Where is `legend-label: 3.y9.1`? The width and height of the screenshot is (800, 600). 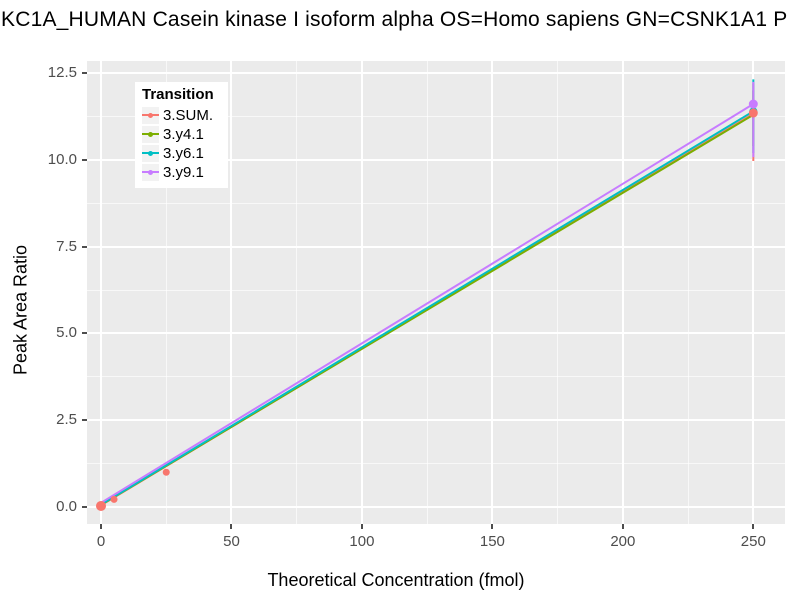 legend-label: 3.y9.1 is located at coordinates (183, 172).